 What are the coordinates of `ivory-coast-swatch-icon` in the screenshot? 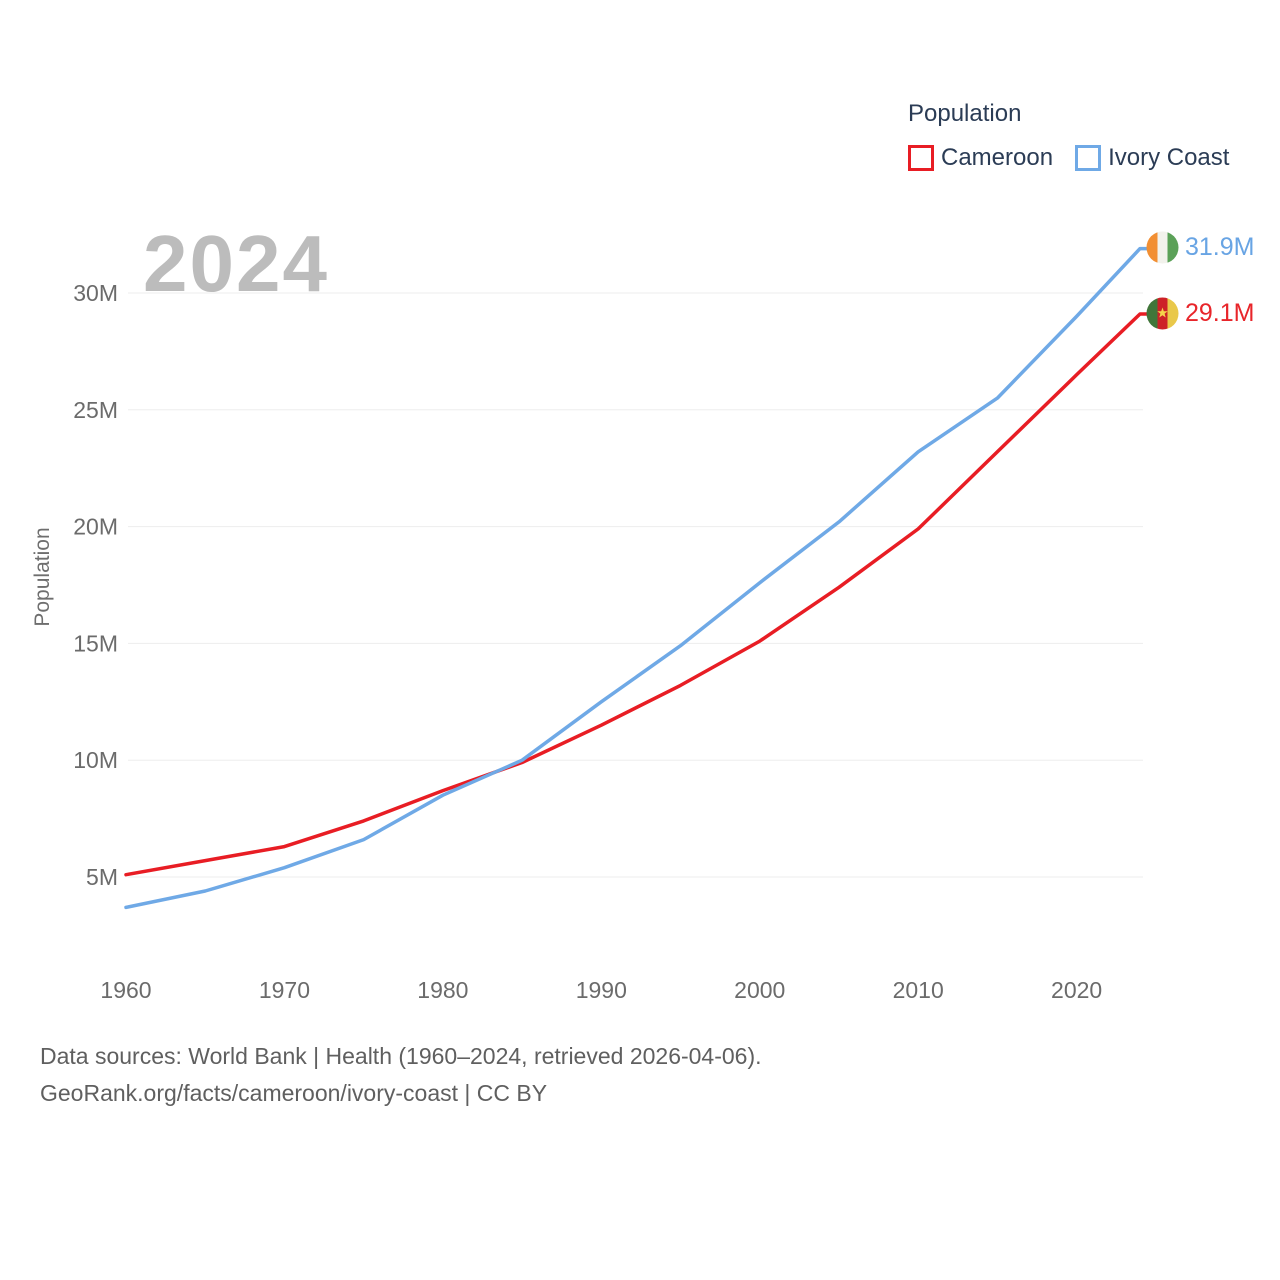 It's located at (1088, 158).